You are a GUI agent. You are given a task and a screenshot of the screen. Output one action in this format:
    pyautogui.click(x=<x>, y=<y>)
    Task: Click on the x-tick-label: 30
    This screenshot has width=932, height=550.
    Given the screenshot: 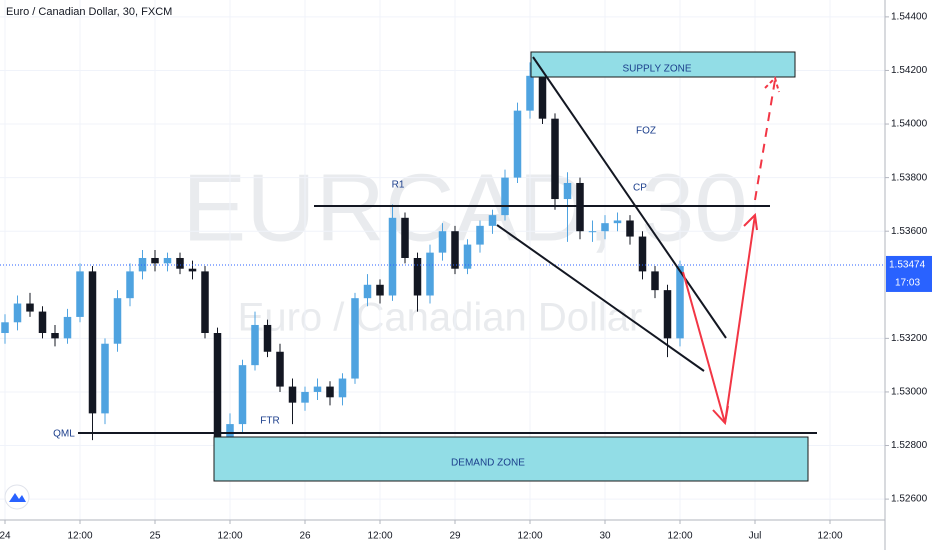 What is the action you would take?
    pyautogui.click(x=605, y=536)
    